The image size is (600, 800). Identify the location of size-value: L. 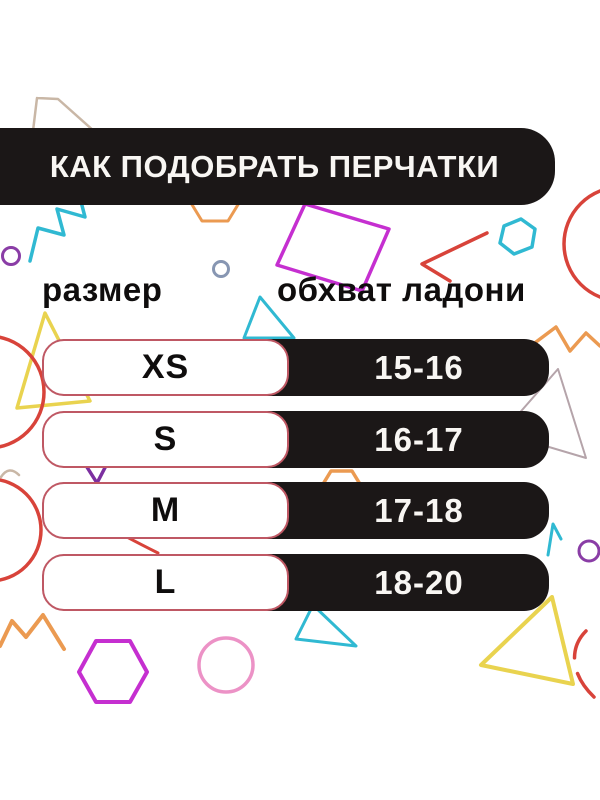
(165, 582).